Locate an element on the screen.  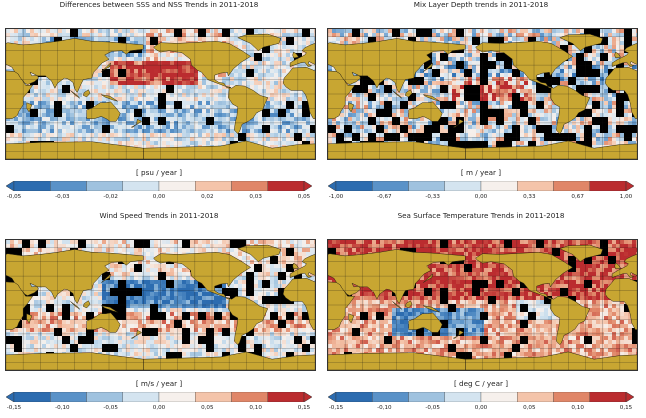
colorbar-unit-label: [ psu / year ] is located at coordinates (159, 172).